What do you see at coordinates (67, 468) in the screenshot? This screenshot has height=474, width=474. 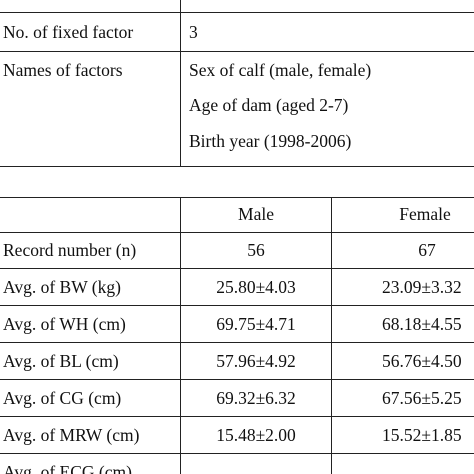 I see `row-label: Avg. of ECG (cm)` at bounding box center [67, 468].